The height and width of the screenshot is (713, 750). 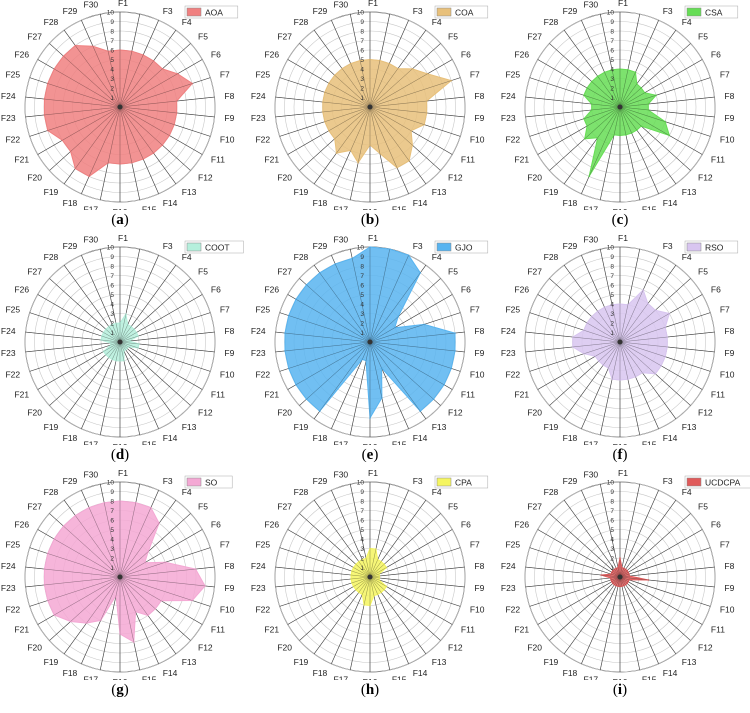 What do you see at coordinates (508, 96) in the screenshot?
I see `category-label-F24: F24` at bounding box center [508, 96].